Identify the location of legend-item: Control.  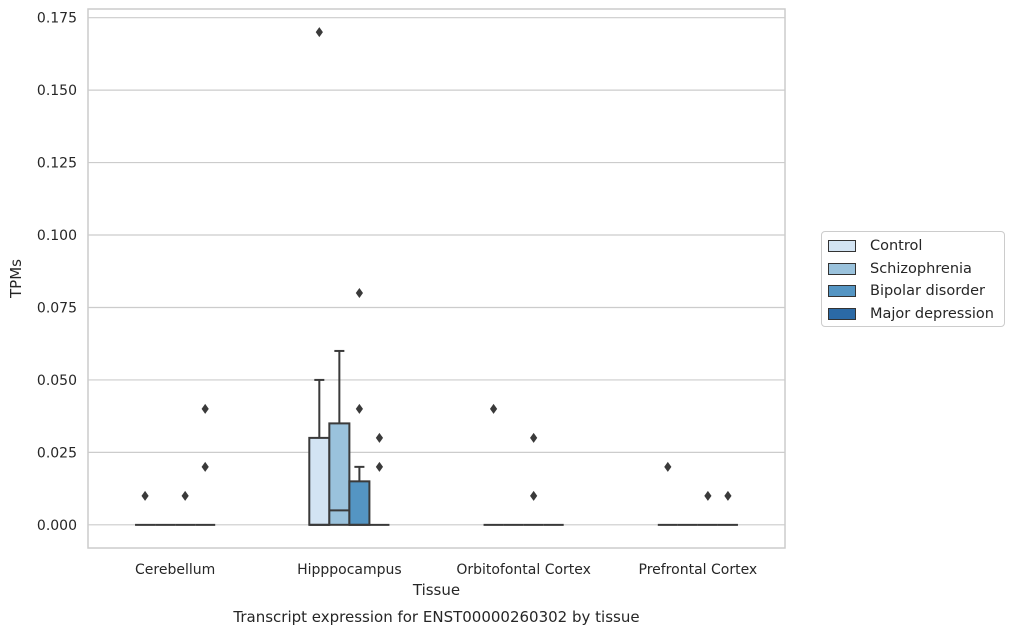
(916, 246).